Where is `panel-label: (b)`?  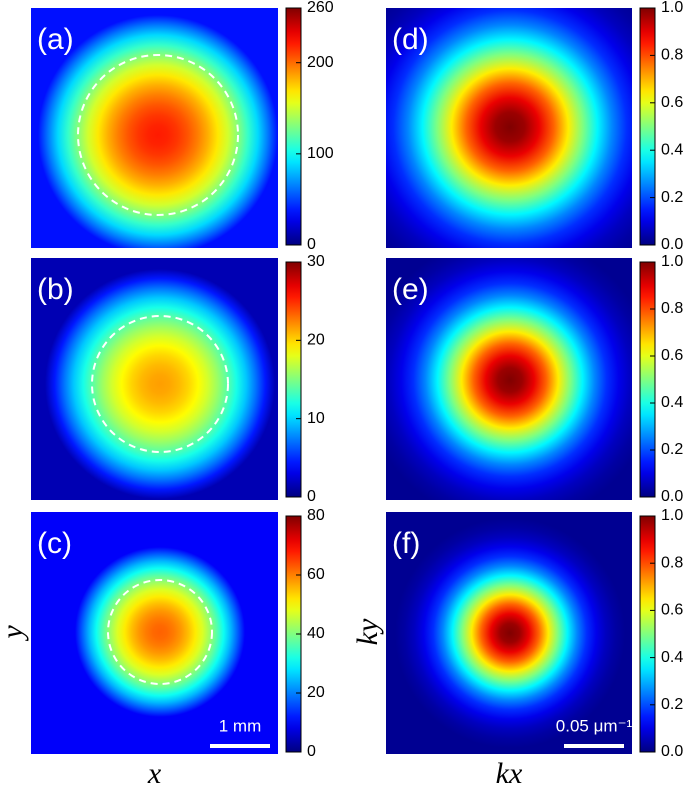
panel-label: (b) is located at coordinates (55, 289).